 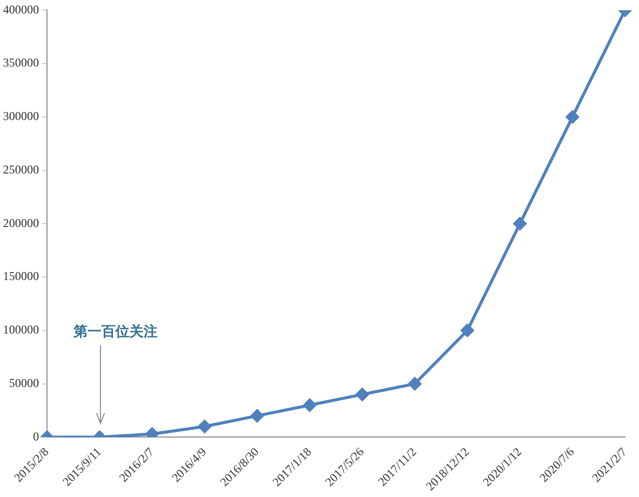 I want to click on annotation: 第一百位关注, so click(x=115, y=331).